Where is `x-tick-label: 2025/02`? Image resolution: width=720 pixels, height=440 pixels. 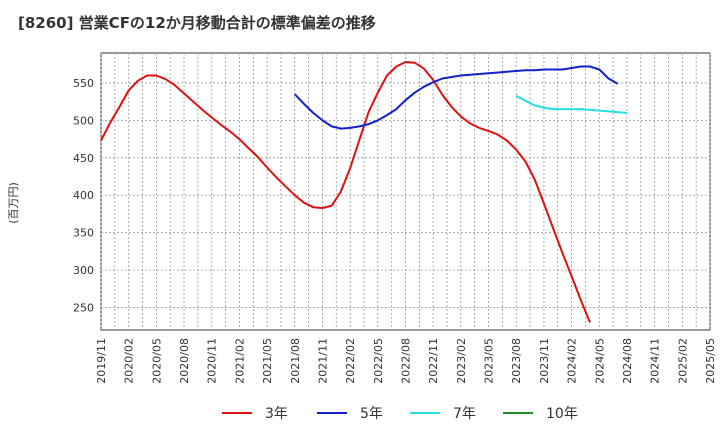 x-tick-label: 2025/02 is located at coordinates (682, 361).